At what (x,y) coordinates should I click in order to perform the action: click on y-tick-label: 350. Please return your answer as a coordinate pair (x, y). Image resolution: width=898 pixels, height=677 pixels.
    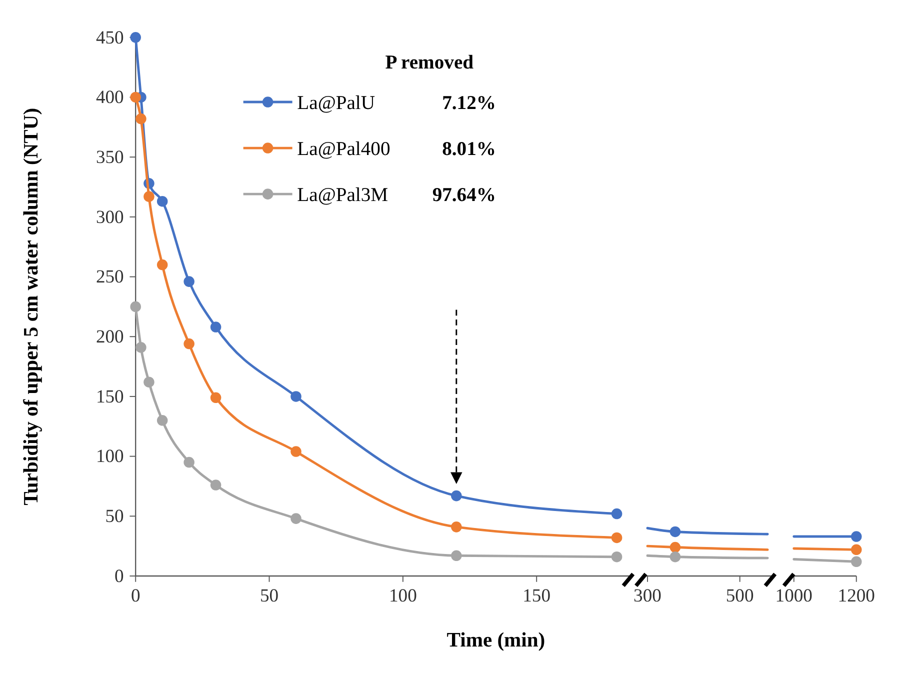
    Looking at the image, I should click on (110, 157).